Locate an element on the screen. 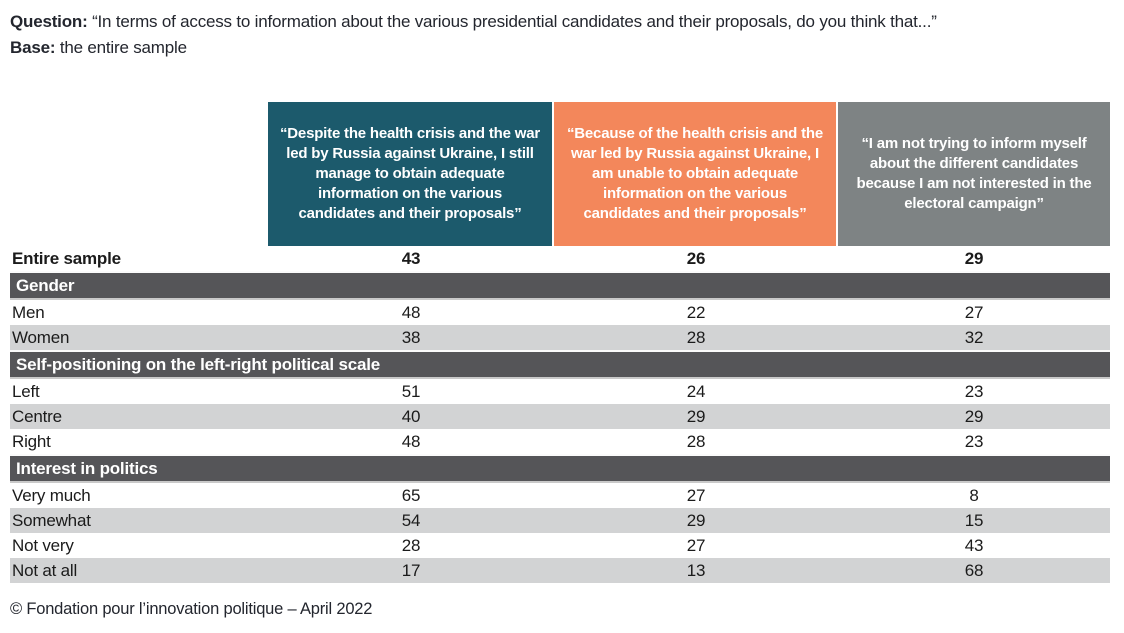  table-row-men: Men 48 22 27 is located at coordinates (560, 312).